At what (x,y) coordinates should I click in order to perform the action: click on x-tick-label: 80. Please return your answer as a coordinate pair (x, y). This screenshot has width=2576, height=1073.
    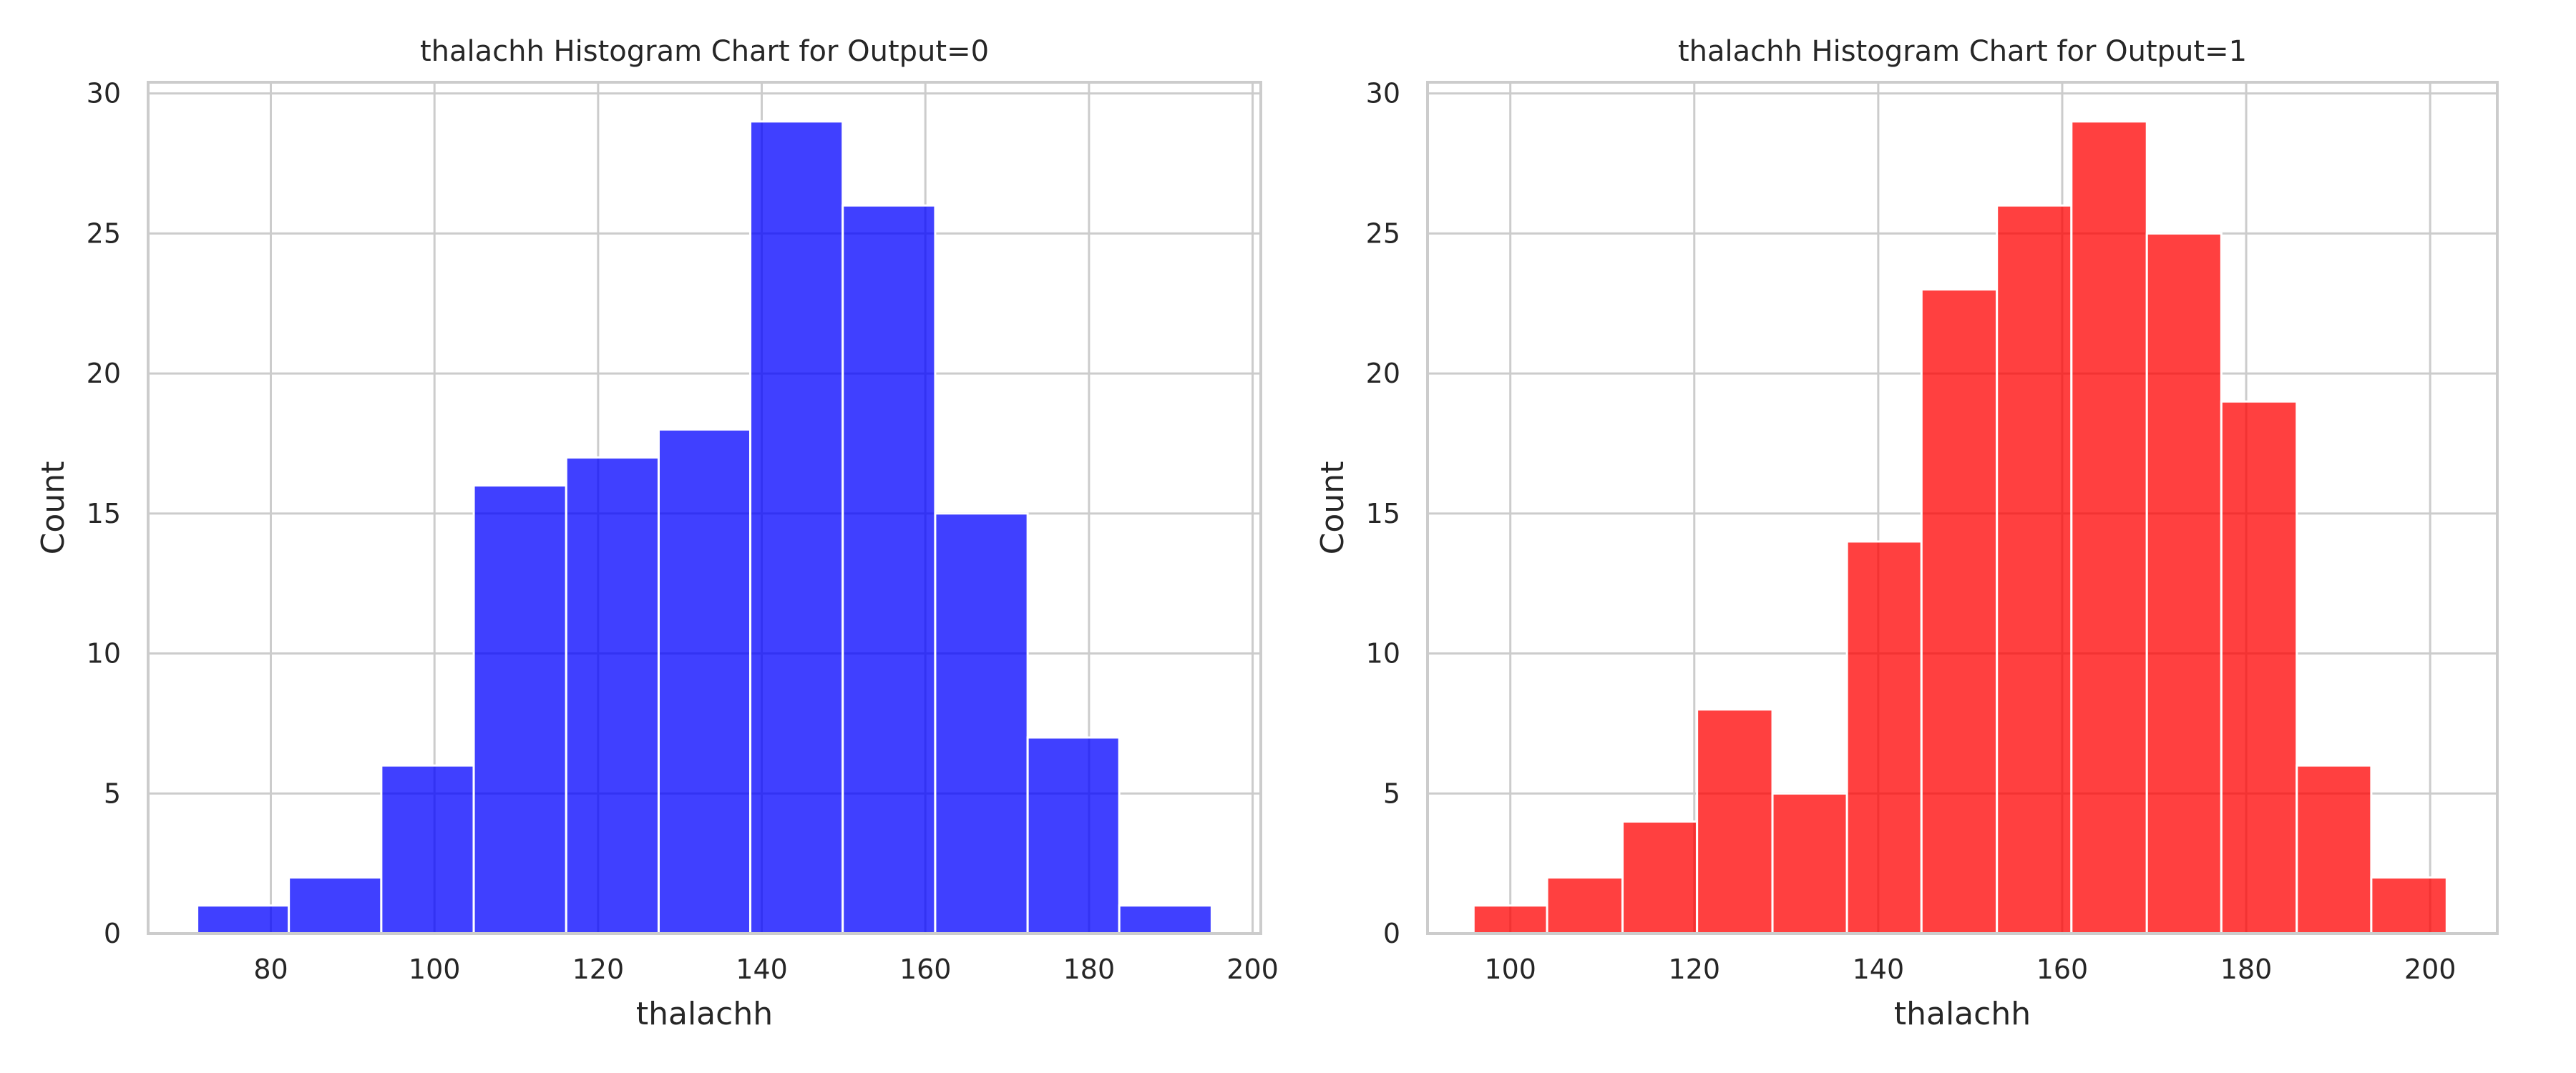
    Looking at the image, I should click on (270, 969).